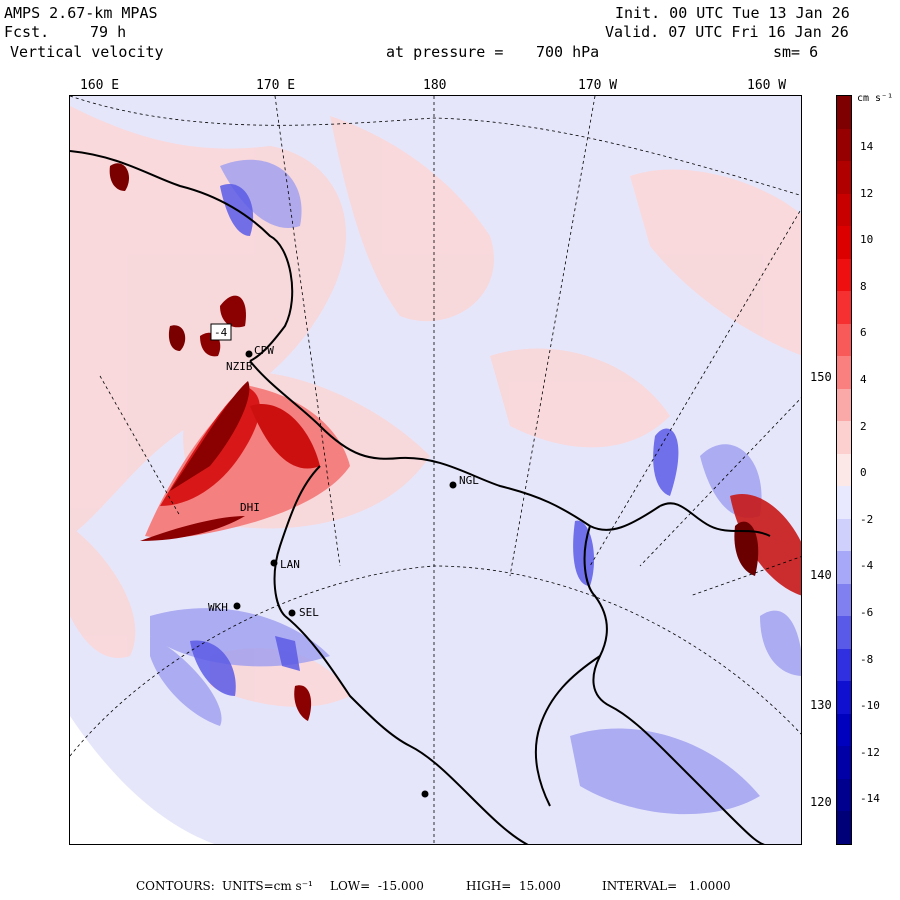 The width and height of the screenshot is (900, 900). I want to click on colorbar-unit: cm s⁻¹, so click(875, 98).